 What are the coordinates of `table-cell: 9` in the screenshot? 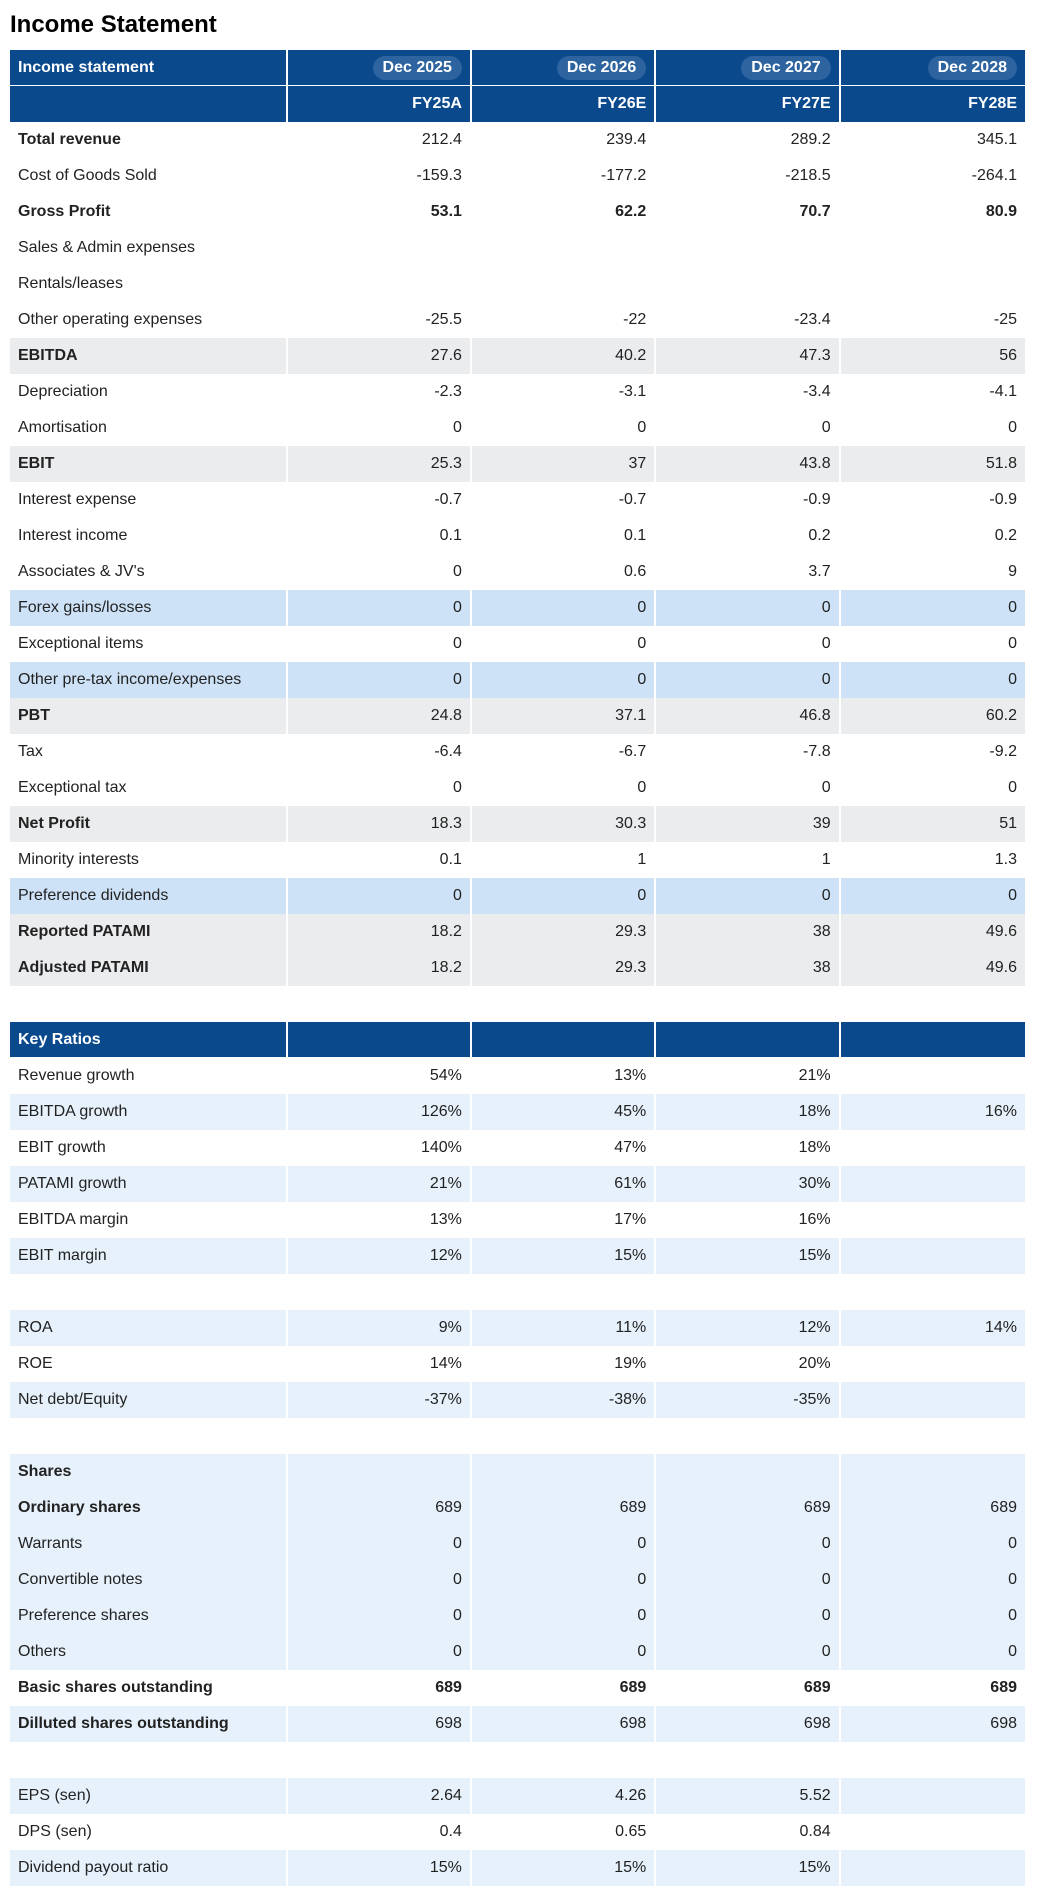 It's located at (932, 572).